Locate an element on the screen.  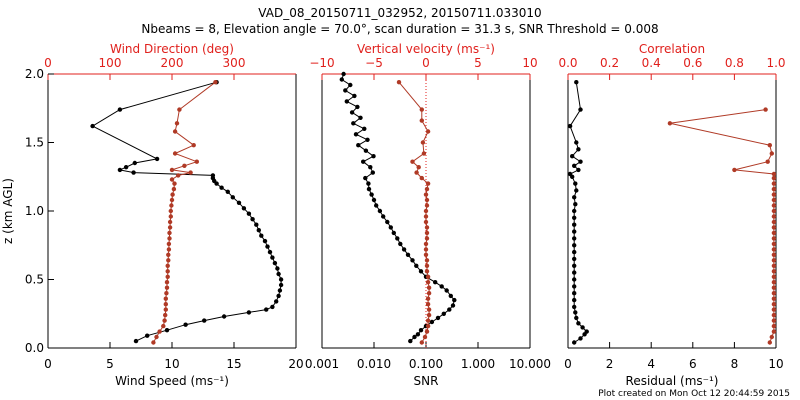
bottom-axis-label: Wind Speed (ms⁻¹) is located at coordinates (172, 381).